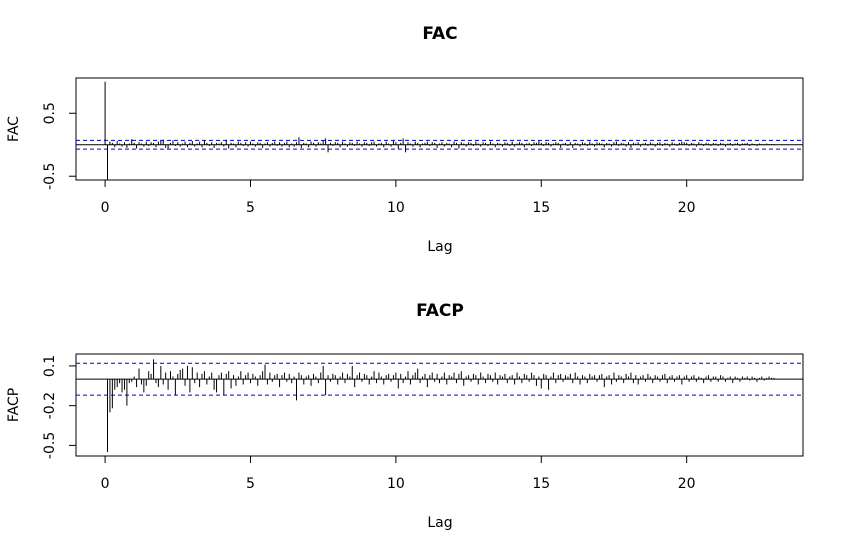 This screenshot has width=844, height=554. I want to click on chart-title: FAC, so click(439, 34).